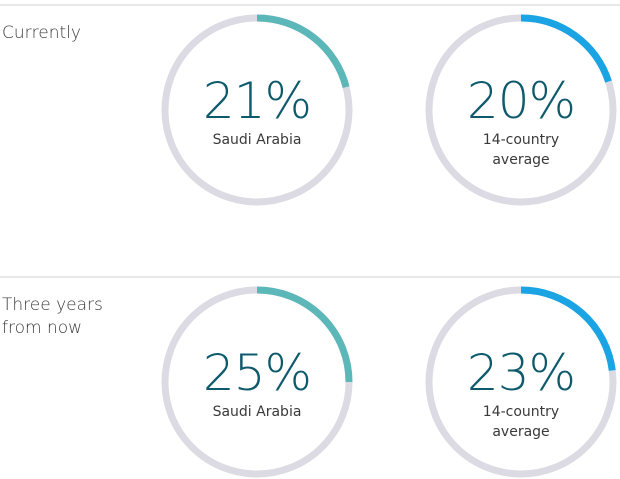 This screenshot has width=620, height=479. Describe the element at coordinates (521, 373) in the screenshot. I see `gauge-value: 23%` at that location.